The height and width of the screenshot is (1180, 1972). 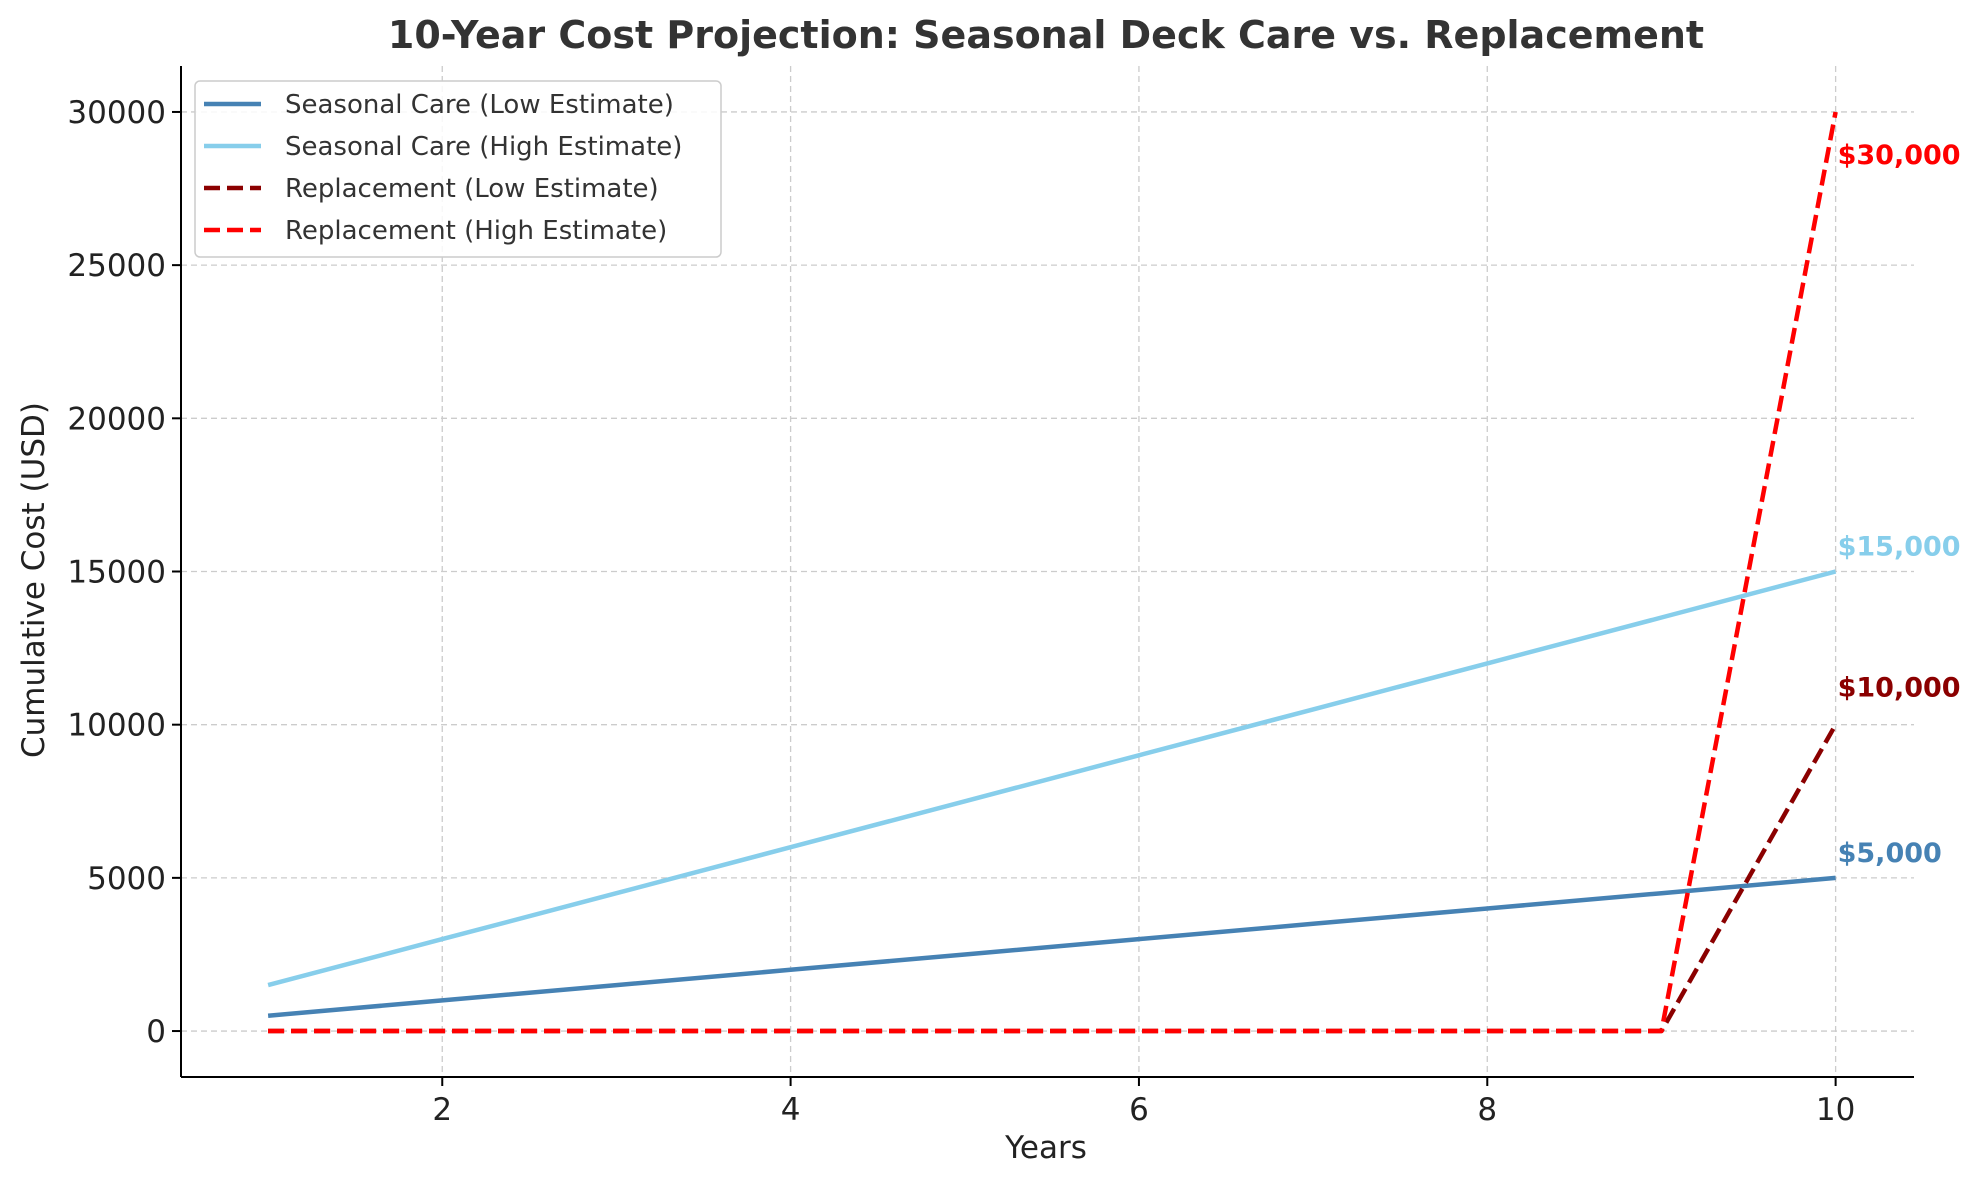 I want to click on y-tick-label: 15000, so click(x=116, y=573).